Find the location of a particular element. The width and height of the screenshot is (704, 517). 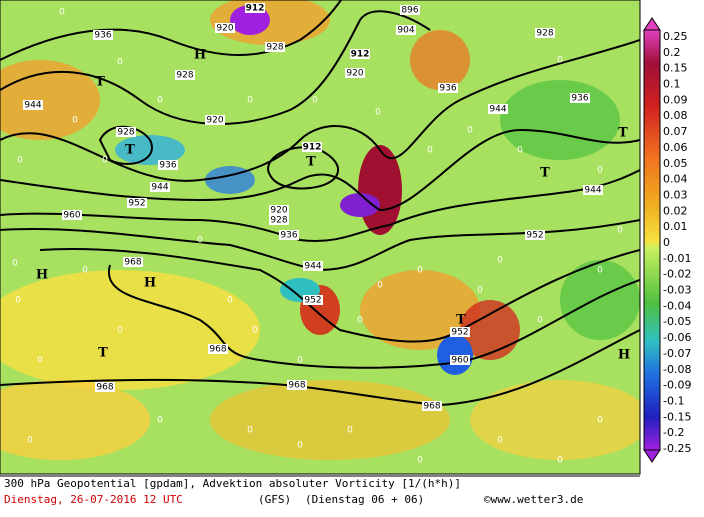

footer-model: (GFS) is located at coordinates (274, 499).